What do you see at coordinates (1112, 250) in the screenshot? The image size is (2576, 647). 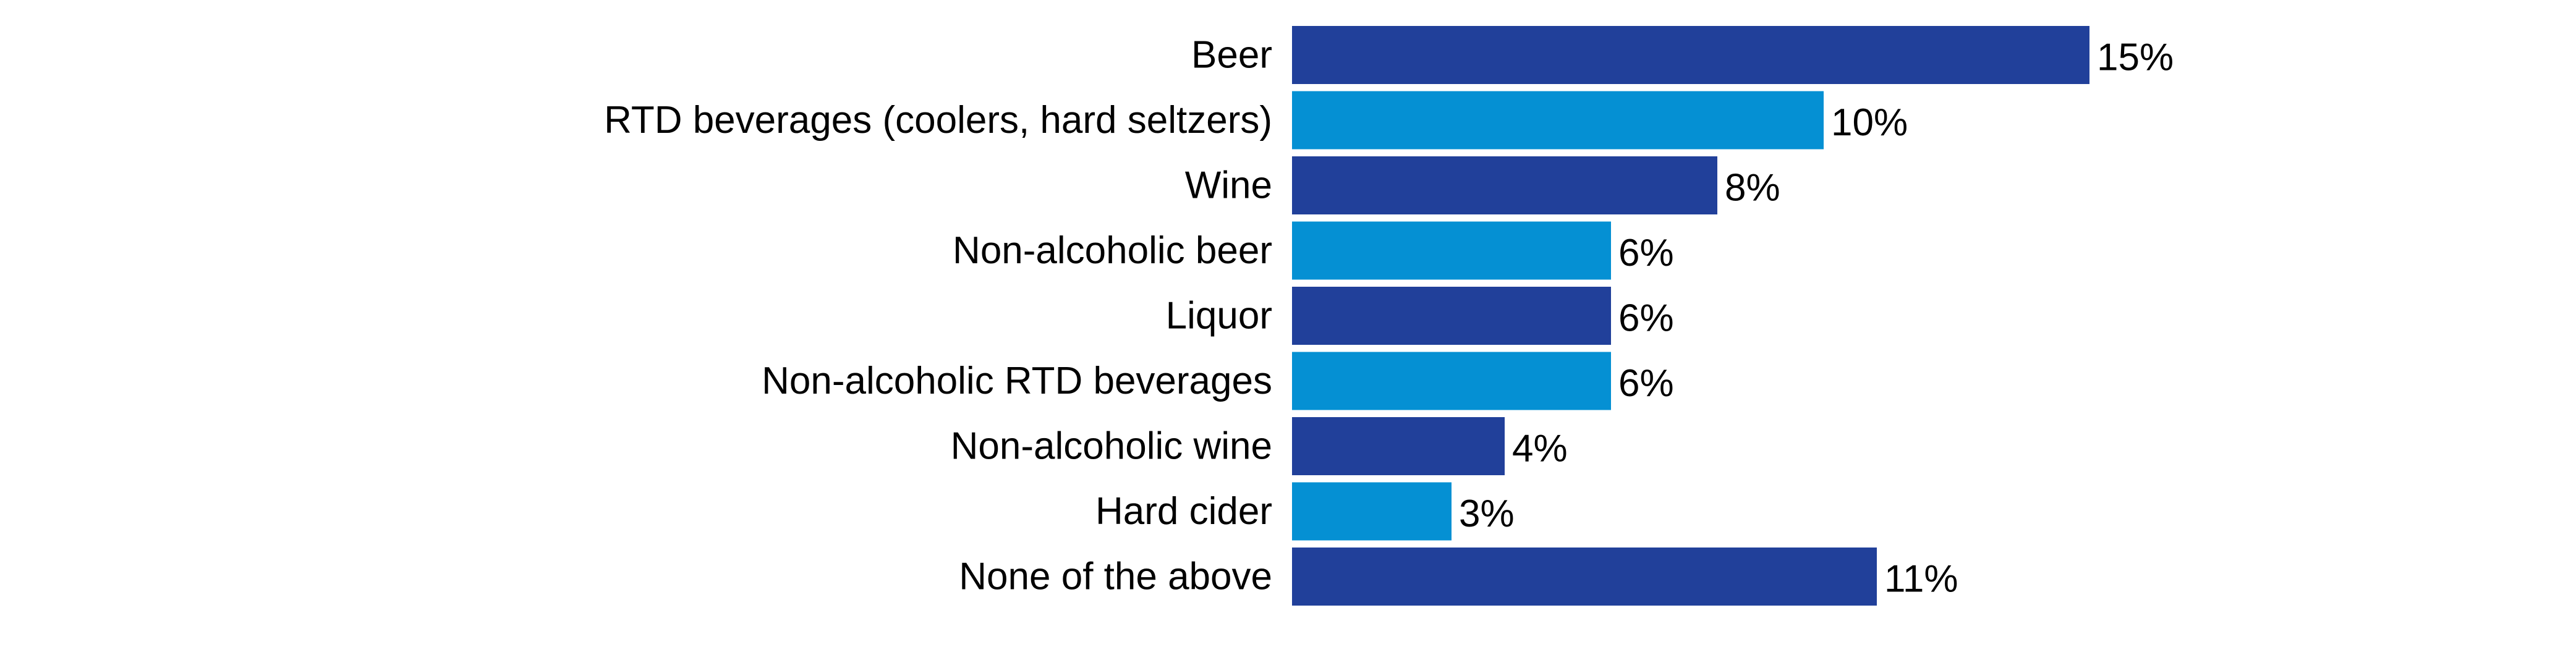 I see `category-label-non-alcoholic-beer: Non-alcoholic beer` at bounding box center [1112, 250].